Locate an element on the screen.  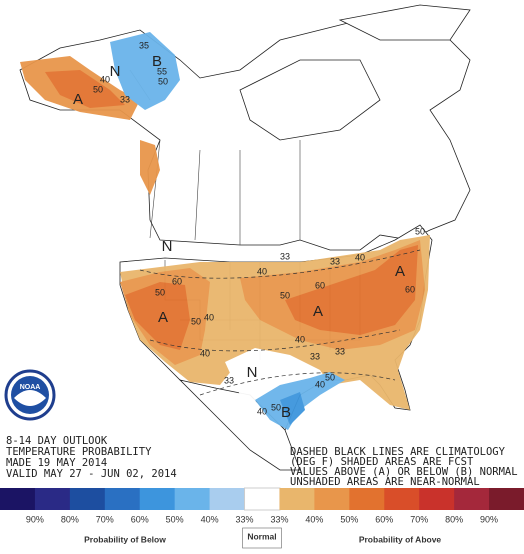
normal-box is located at coordinates (262, 538).